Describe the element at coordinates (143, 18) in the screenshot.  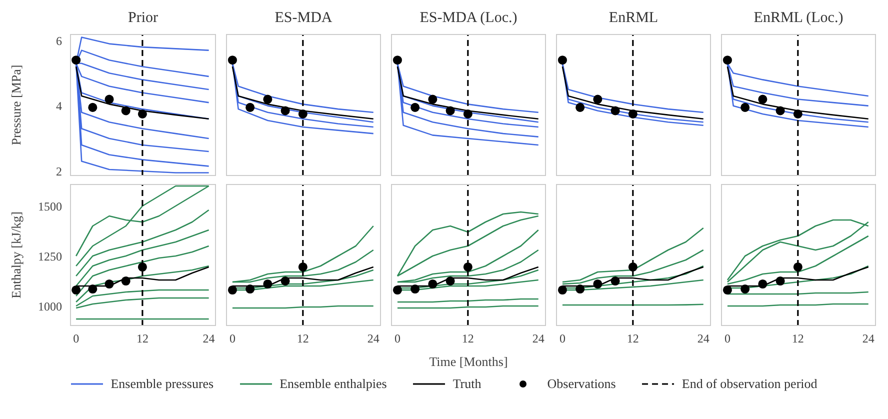
I see `chart-title: Prior` at that location.